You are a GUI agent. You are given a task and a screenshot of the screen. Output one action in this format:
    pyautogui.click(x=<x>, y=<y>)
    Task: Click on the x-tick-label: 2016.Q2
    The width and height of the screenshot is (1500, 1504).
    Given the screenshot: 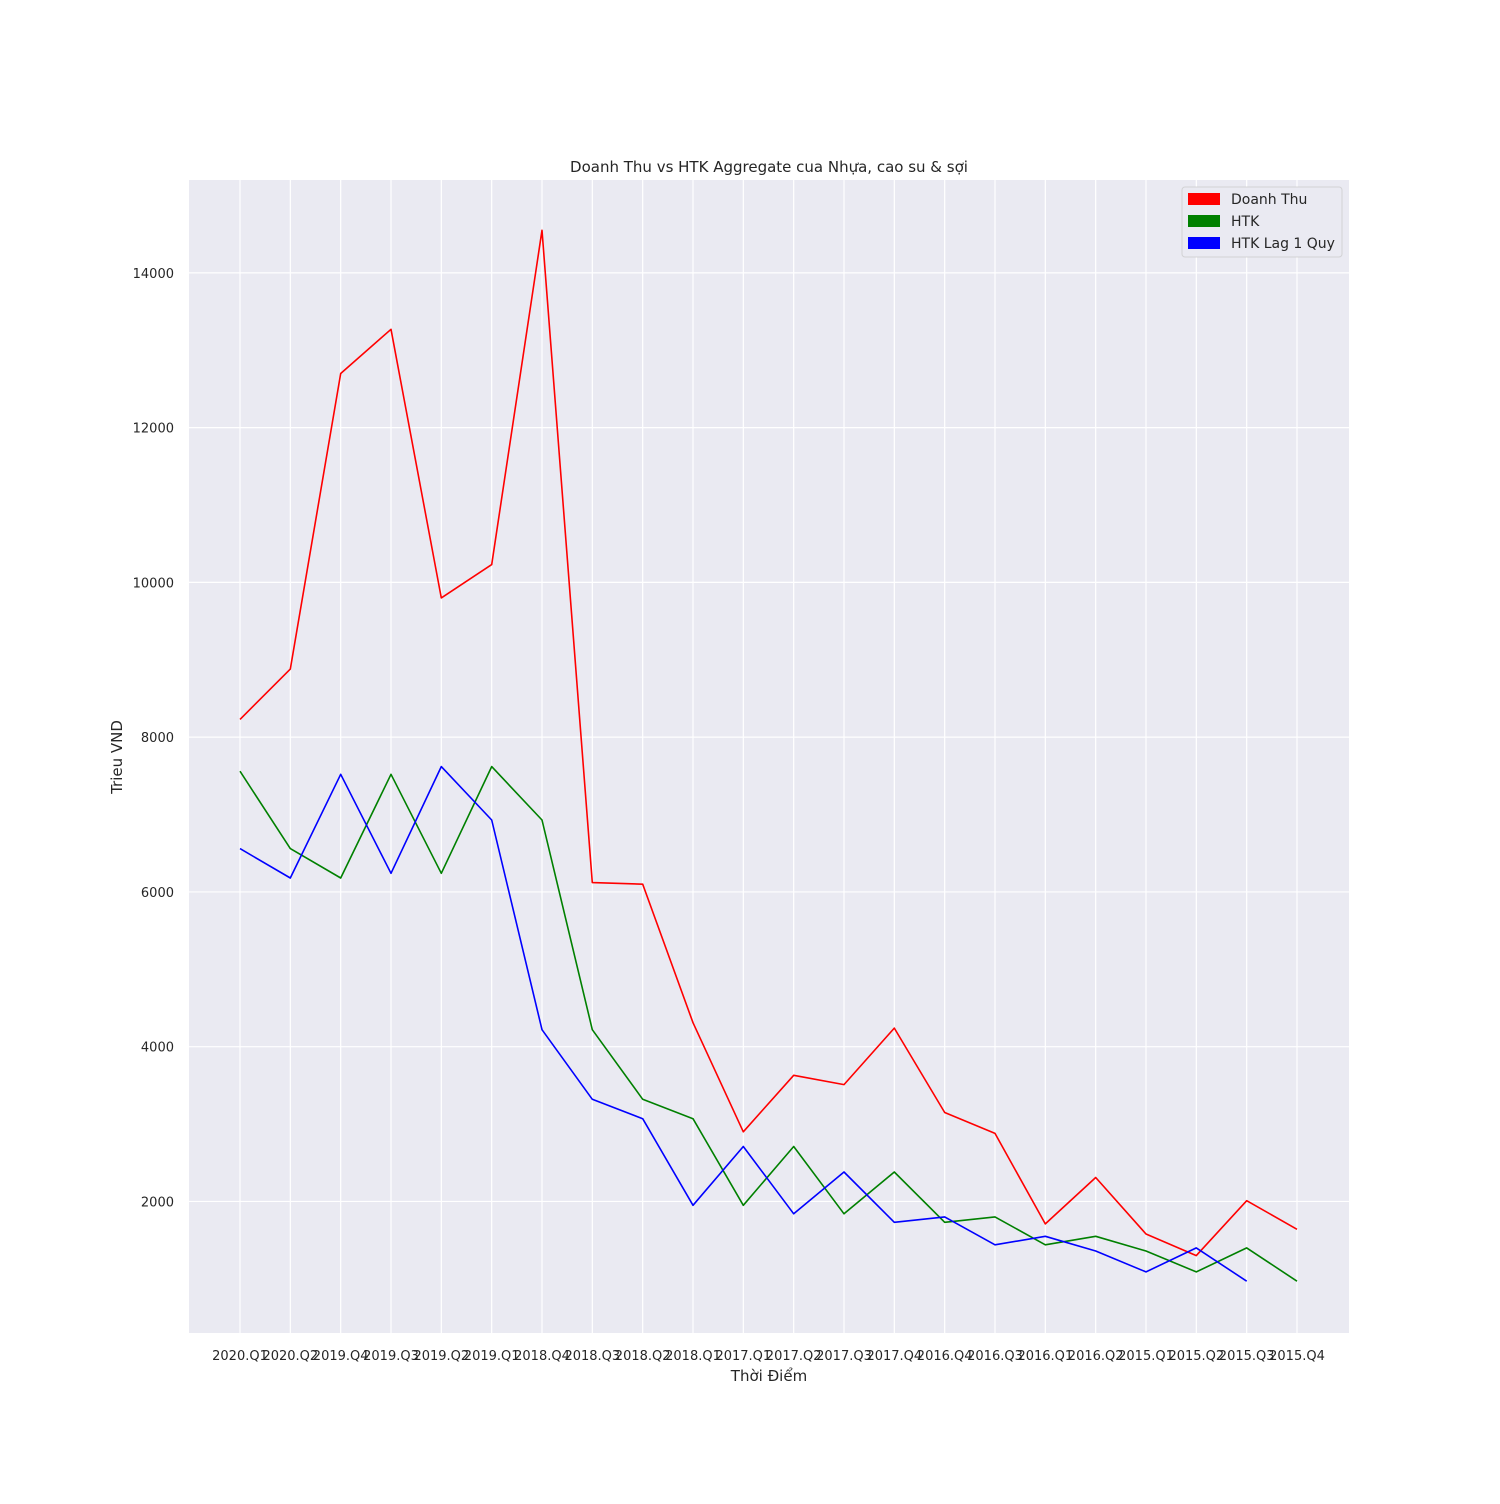 What is the action you would take?
    pyautogui.click(x=1096, y=1356)
    